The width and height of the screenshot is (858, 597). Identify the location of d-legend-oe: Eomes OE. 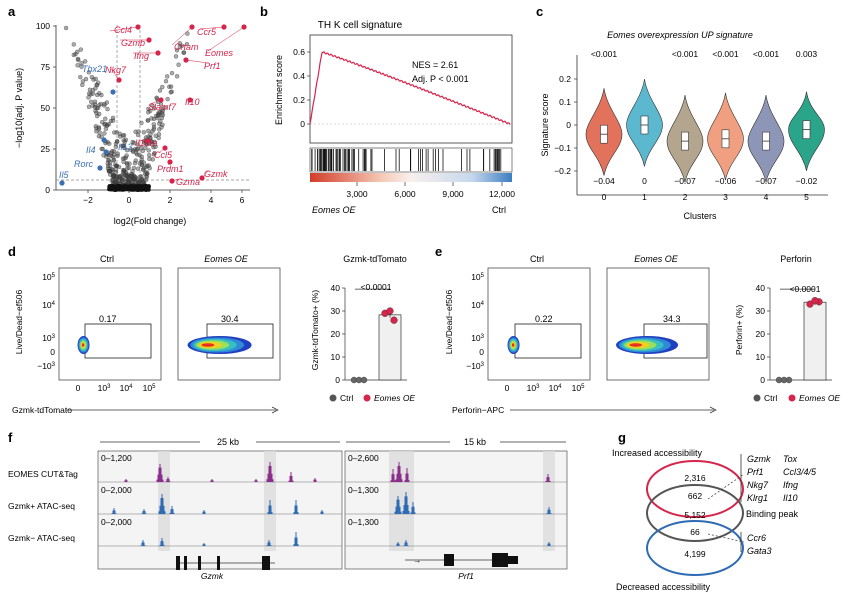
(394, 398).